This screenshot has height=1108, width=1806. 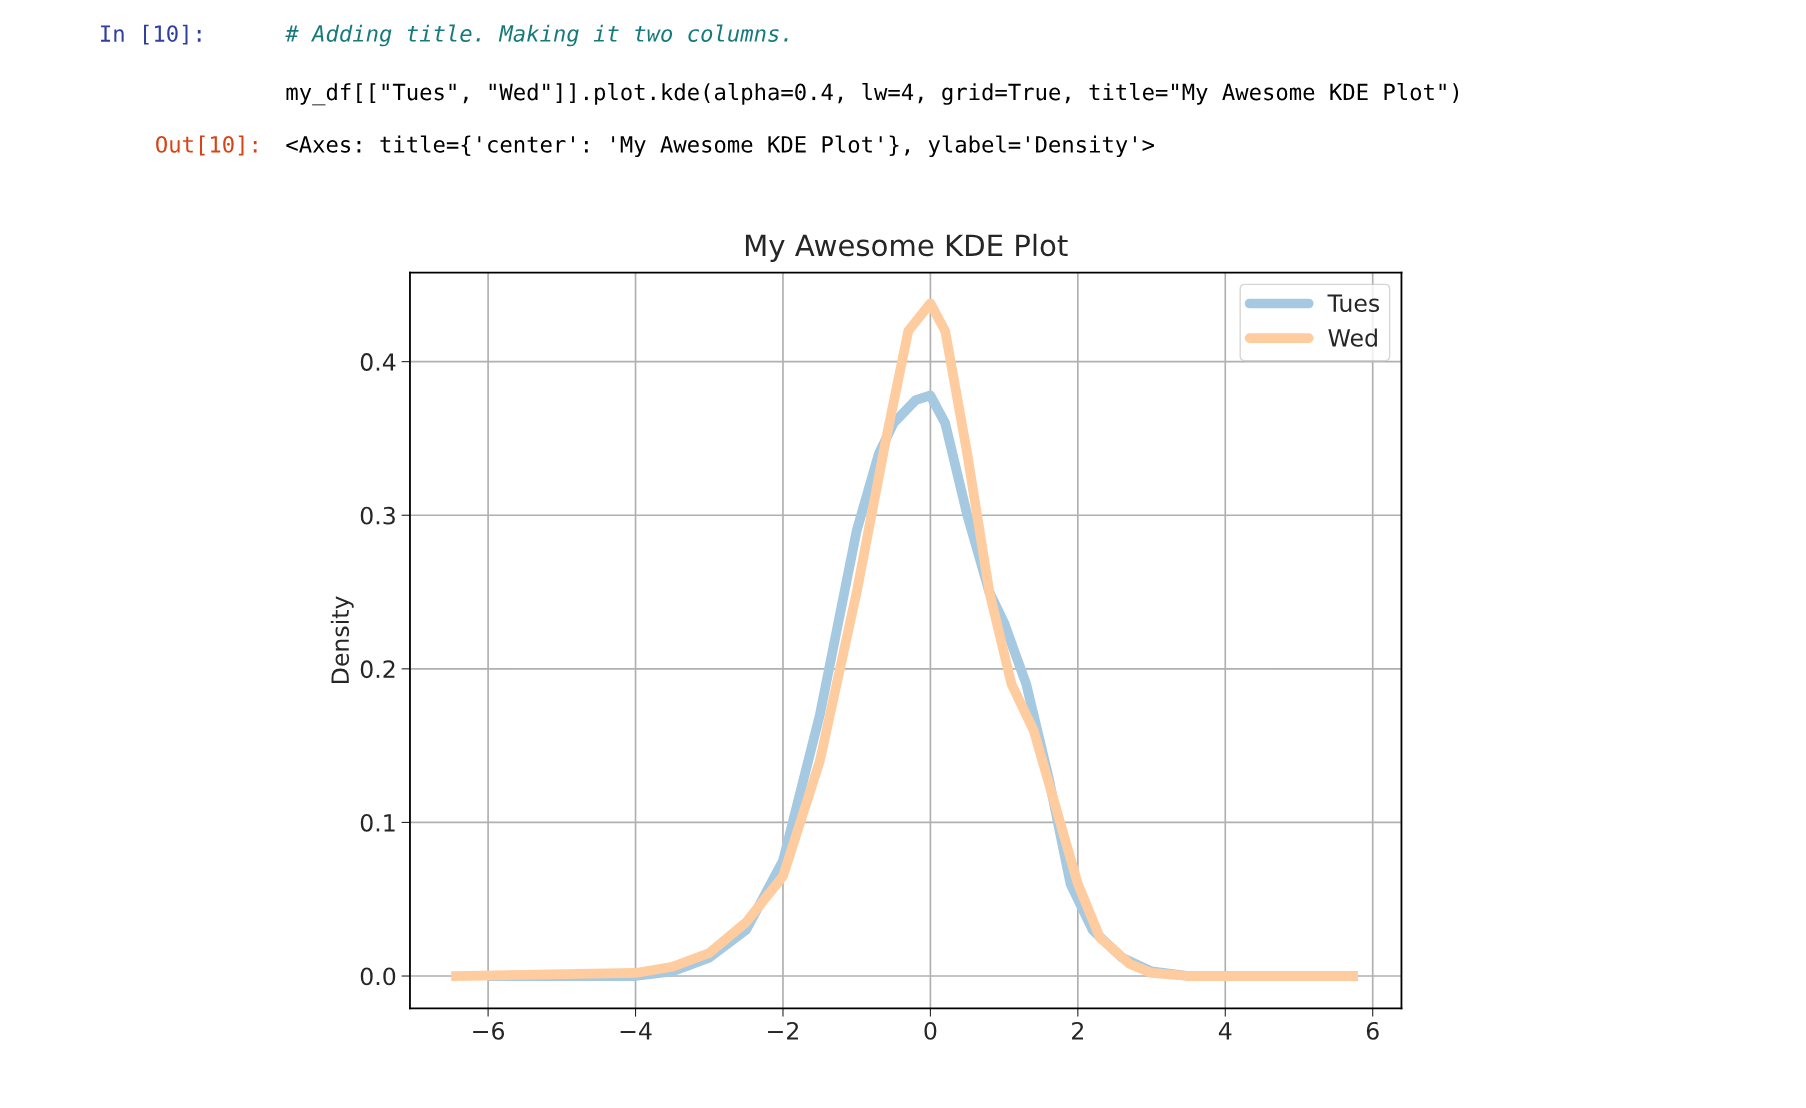 What do you see at coordinates (378, 976) in the screenshot?
I see `y-tick-label: 0.0` at bounding box center [378, 976].